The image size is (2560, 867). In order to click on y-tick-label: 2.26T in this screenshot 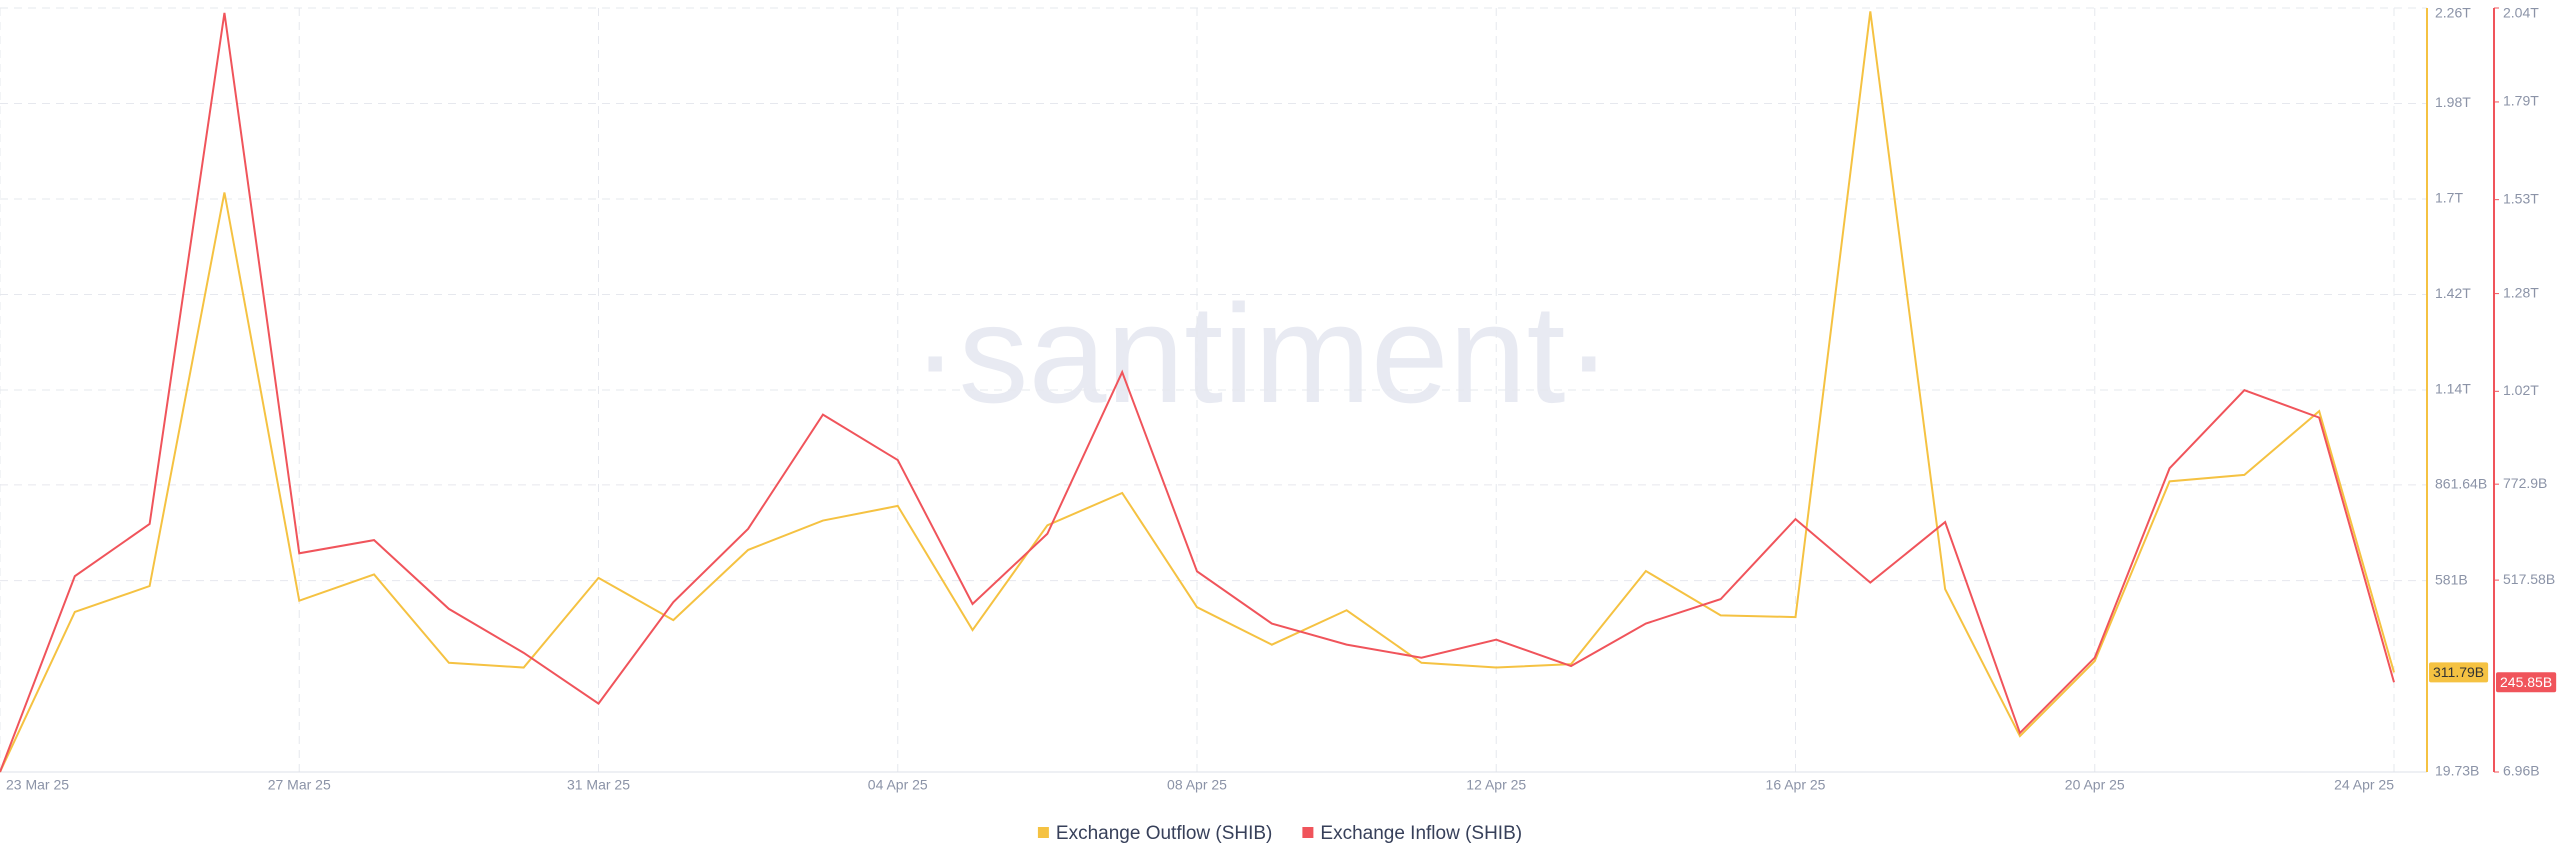, I will do `click(2453, 13)`.